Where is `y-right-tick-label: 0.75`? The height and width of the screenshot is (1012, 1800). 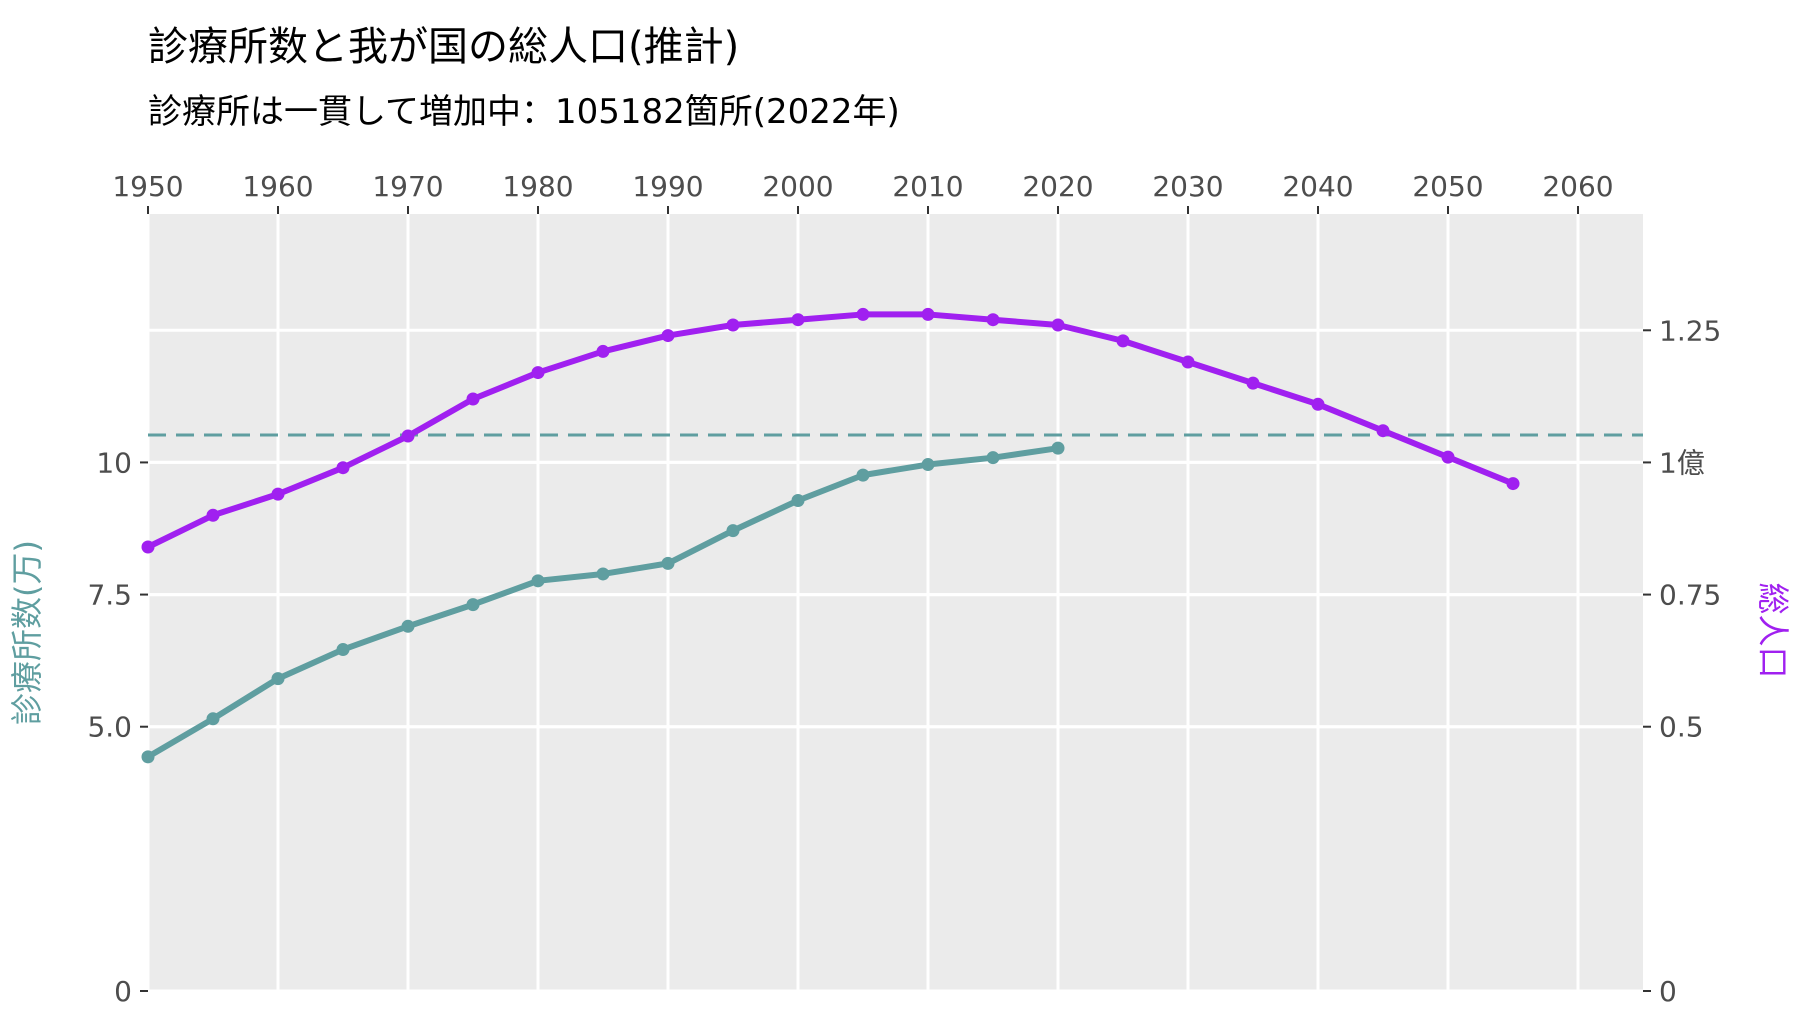 y-right-tick-label: 0.75 is located at coordinates (1690, 595).